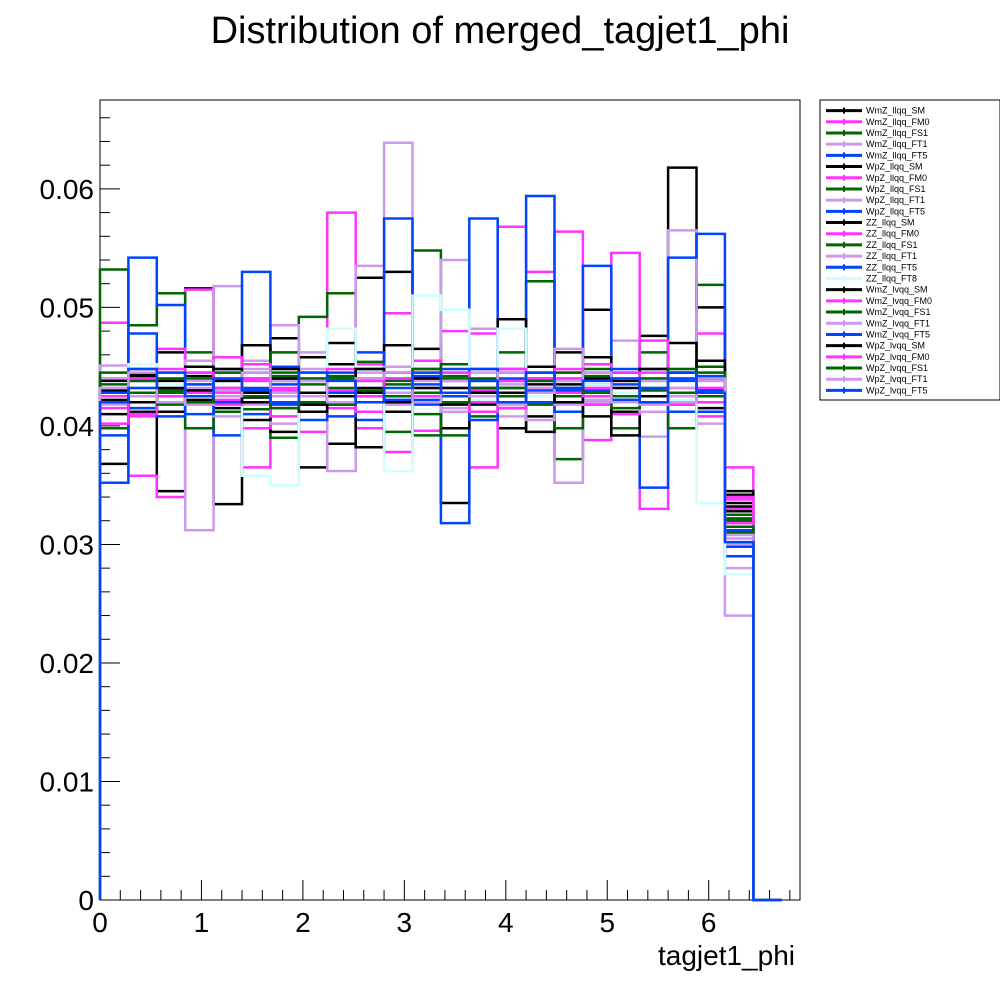  Describe the element at coordinates (894, 167) in the screenshot. I see `legend-label: WpZ_llqq_SM` at that location.